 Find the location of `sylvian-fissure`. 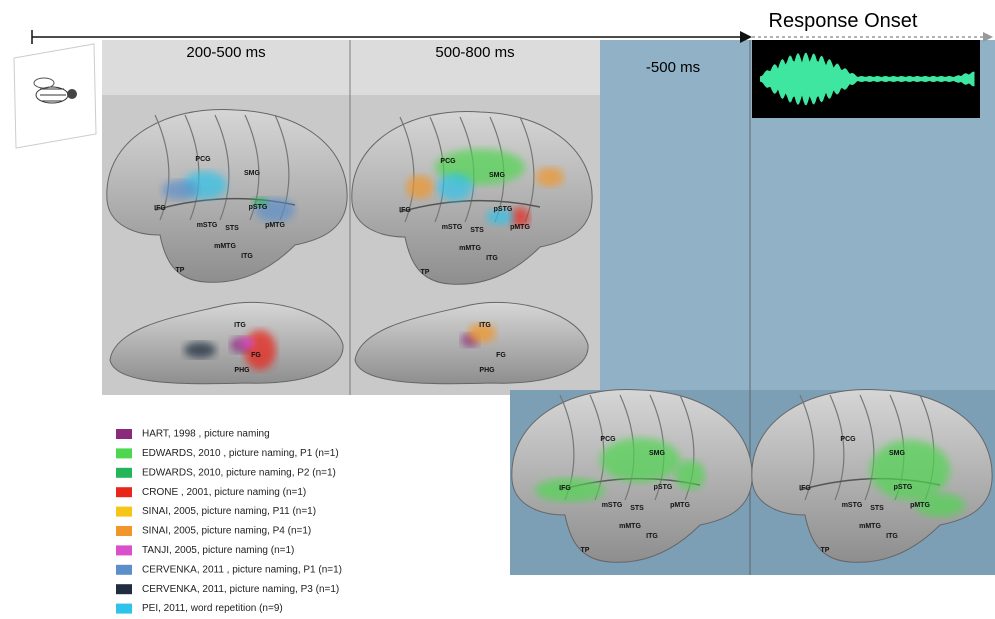

sylvian-fissure is located at coordinates (470, 206).